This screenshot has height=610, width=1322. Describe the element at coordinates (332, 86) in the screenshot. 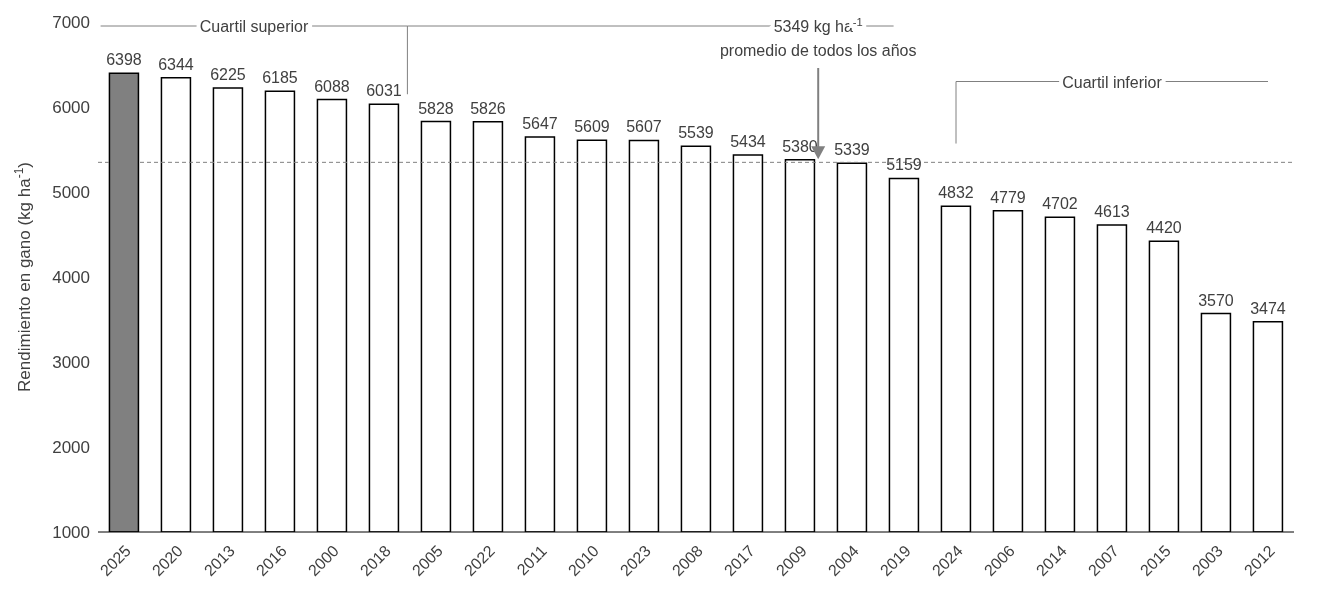

I see `data-label: 6088` at that location.